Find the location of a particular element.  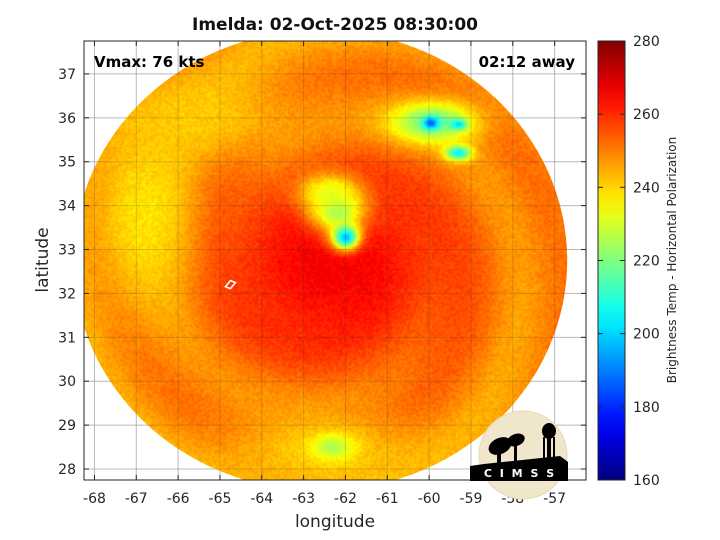

x-tick-label-6: -62 is located at coordinates (345, 499).